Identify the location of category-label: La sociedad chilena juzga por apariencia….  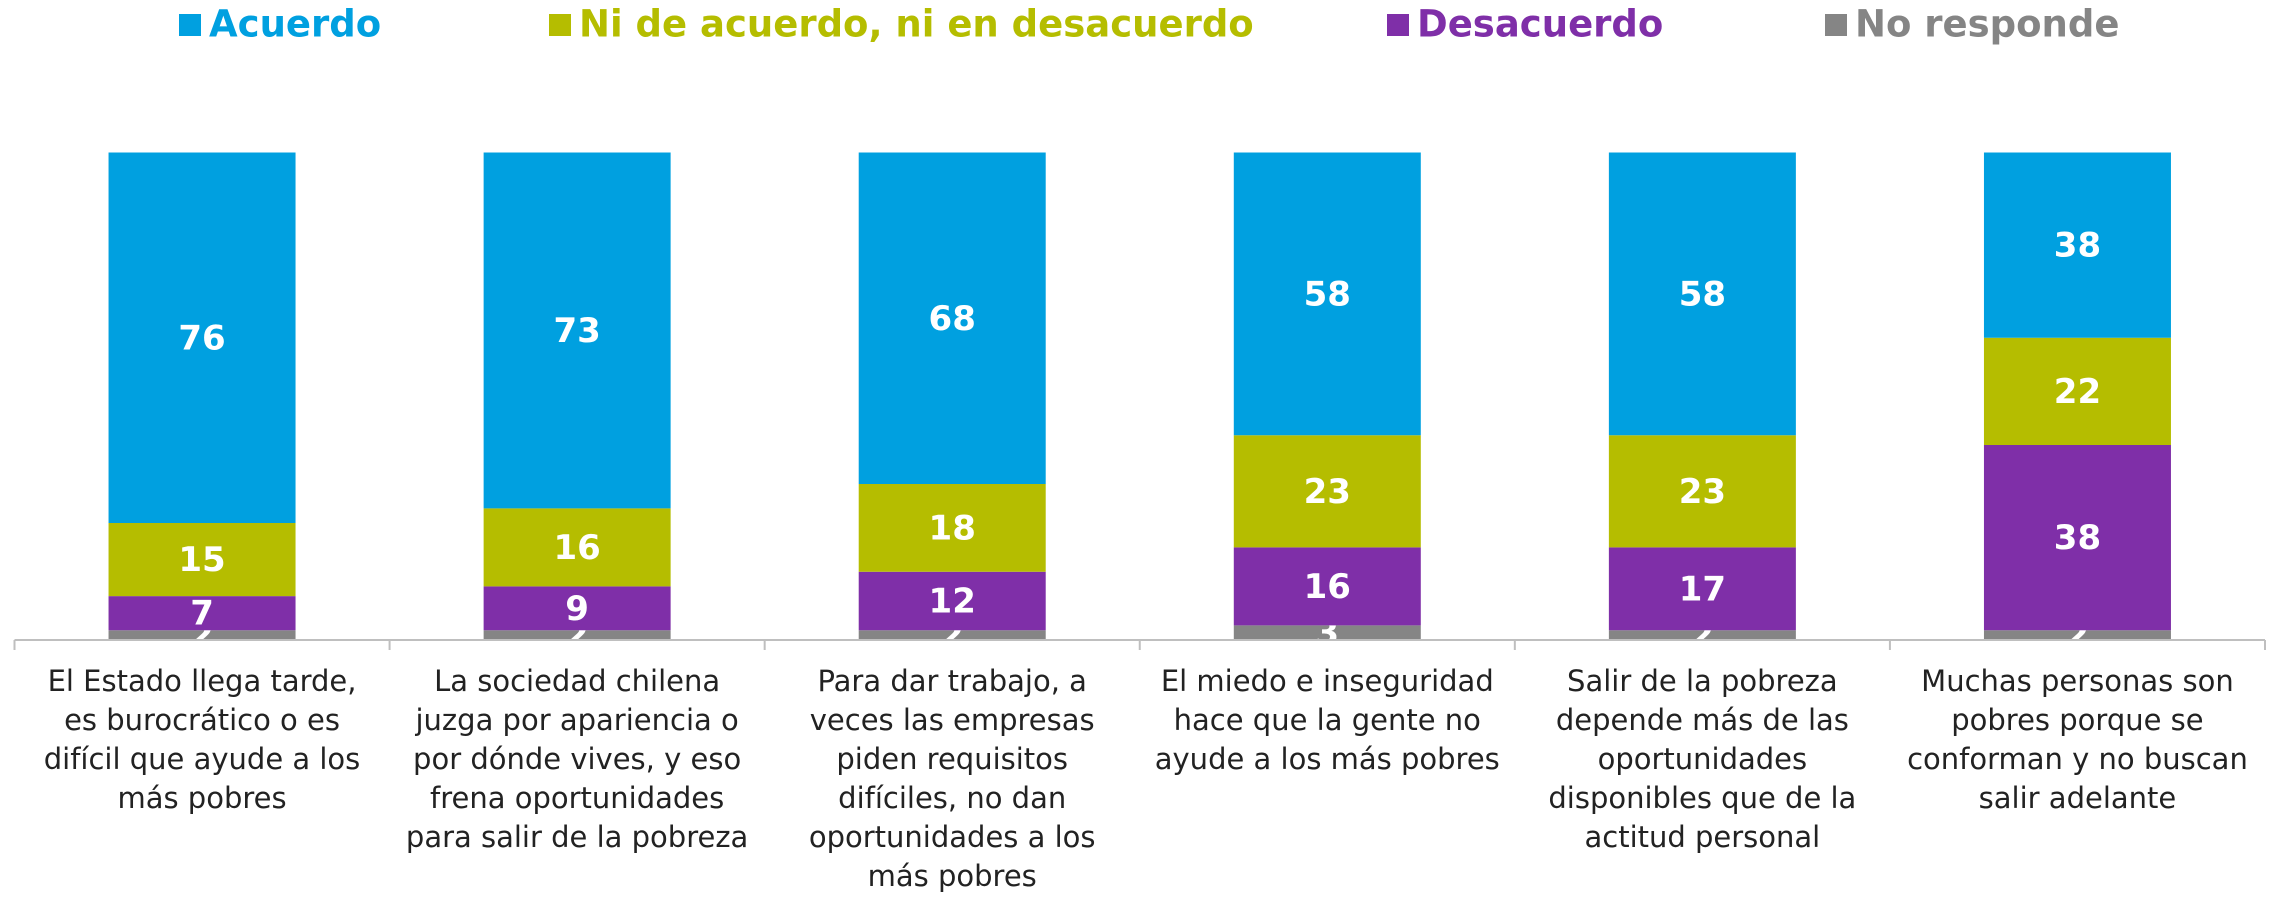
(577, 759).